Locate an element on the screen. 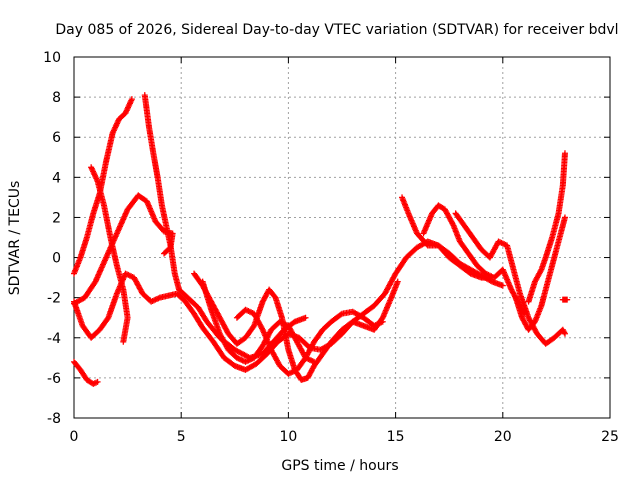 This screenshot has height=480, width=640. series-sat-g is located at coordinates (296, 326).